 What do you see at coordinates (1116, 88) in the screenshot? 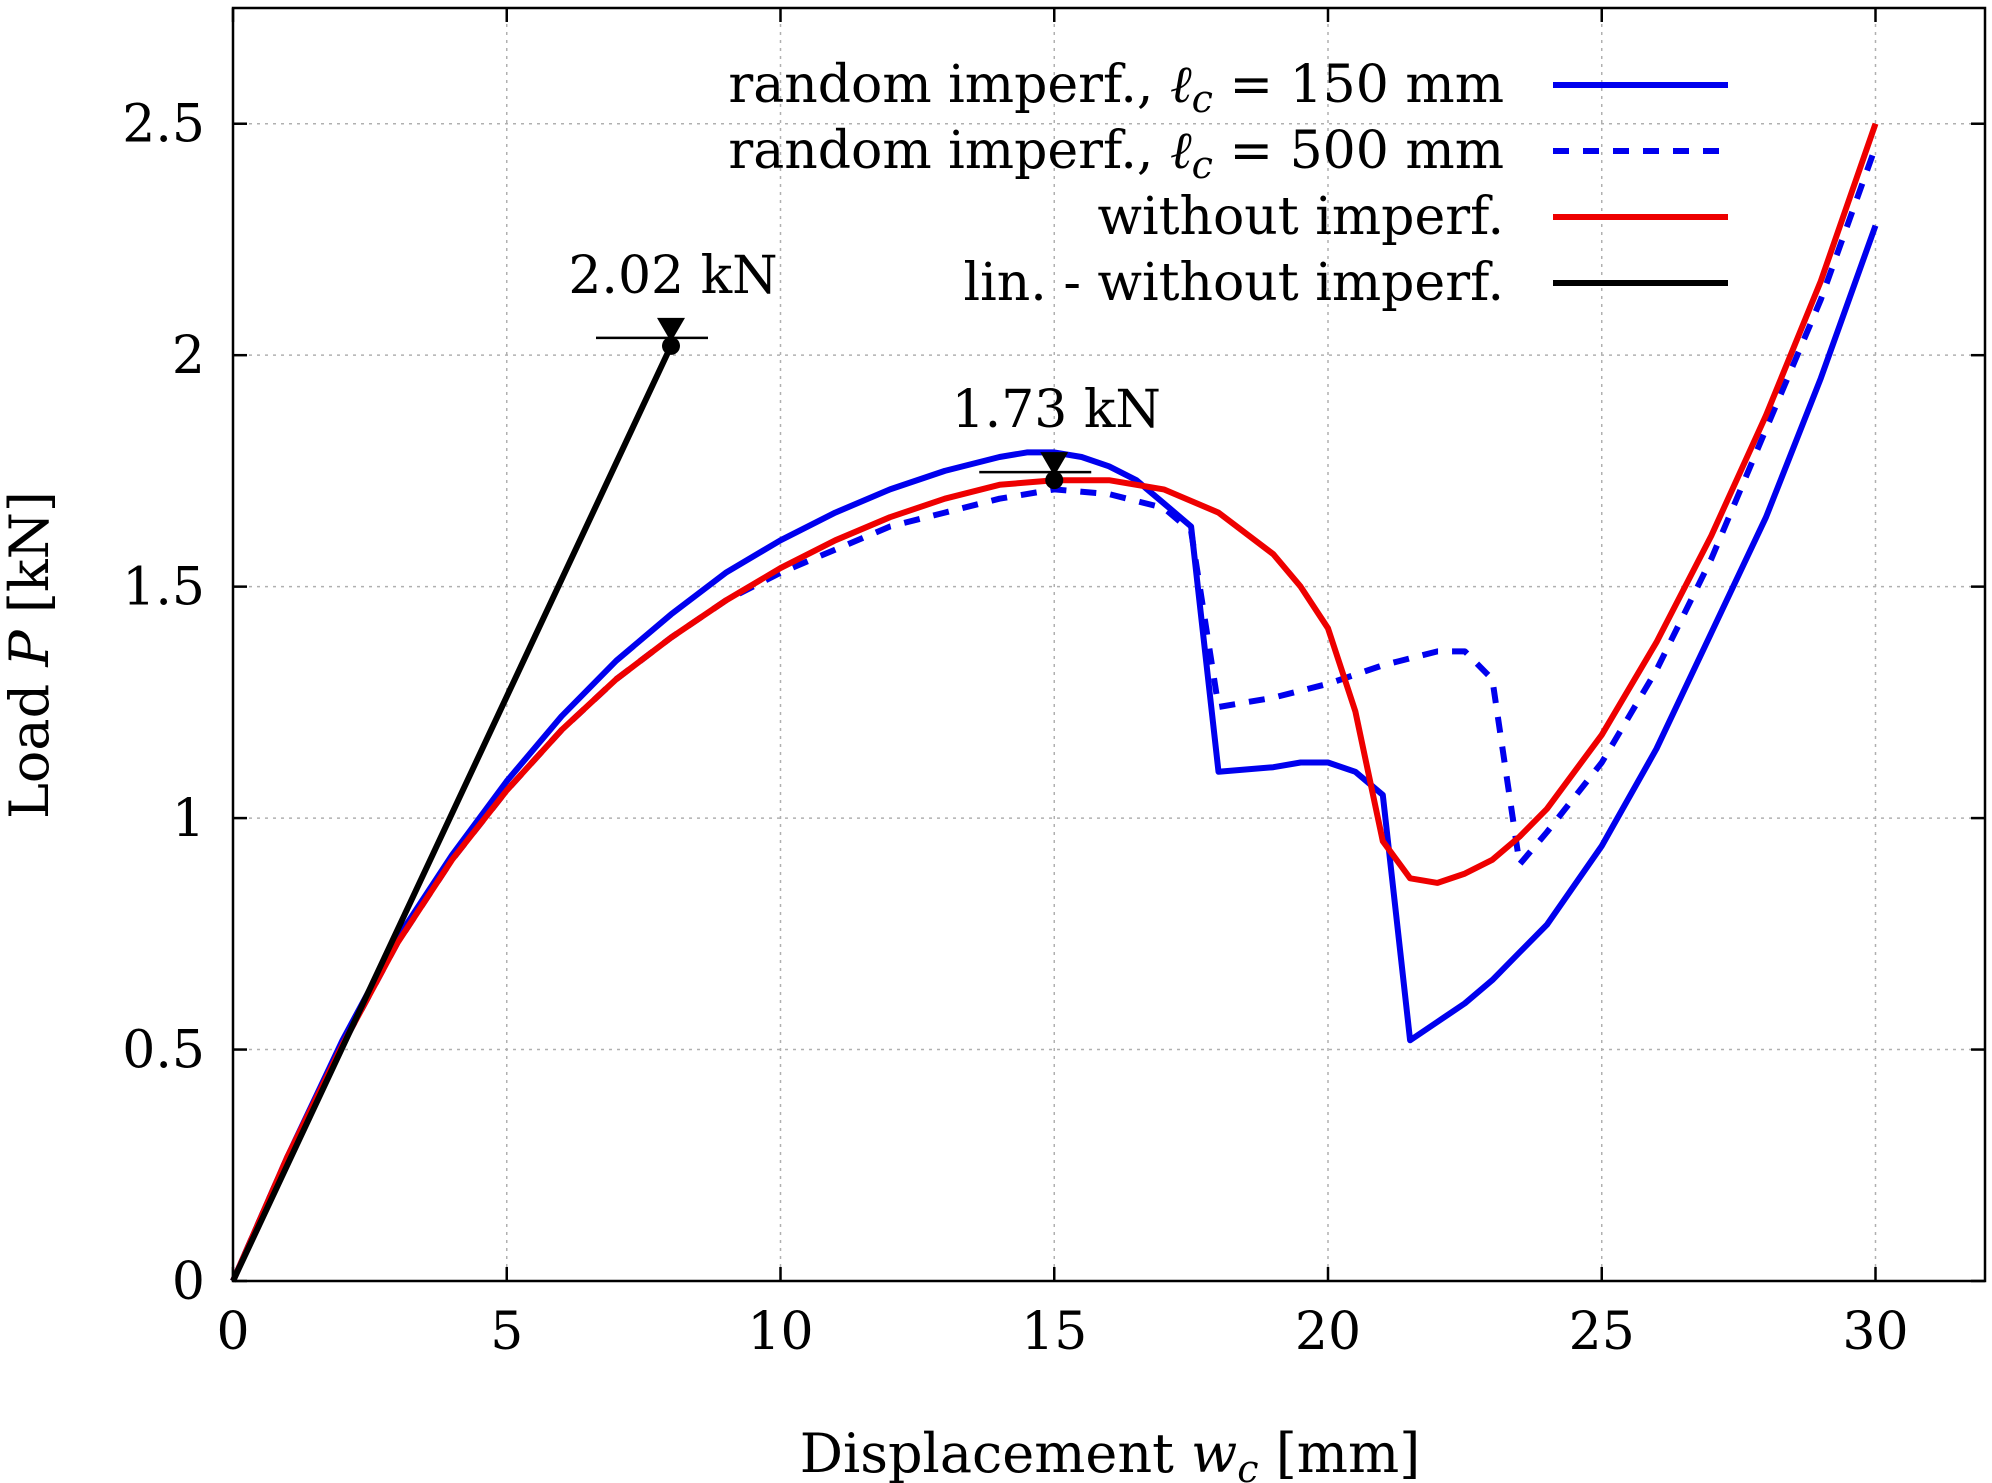
I see `legend-label: random imperf., ℓc = 150 mm` at bounding box center [1116, 88].